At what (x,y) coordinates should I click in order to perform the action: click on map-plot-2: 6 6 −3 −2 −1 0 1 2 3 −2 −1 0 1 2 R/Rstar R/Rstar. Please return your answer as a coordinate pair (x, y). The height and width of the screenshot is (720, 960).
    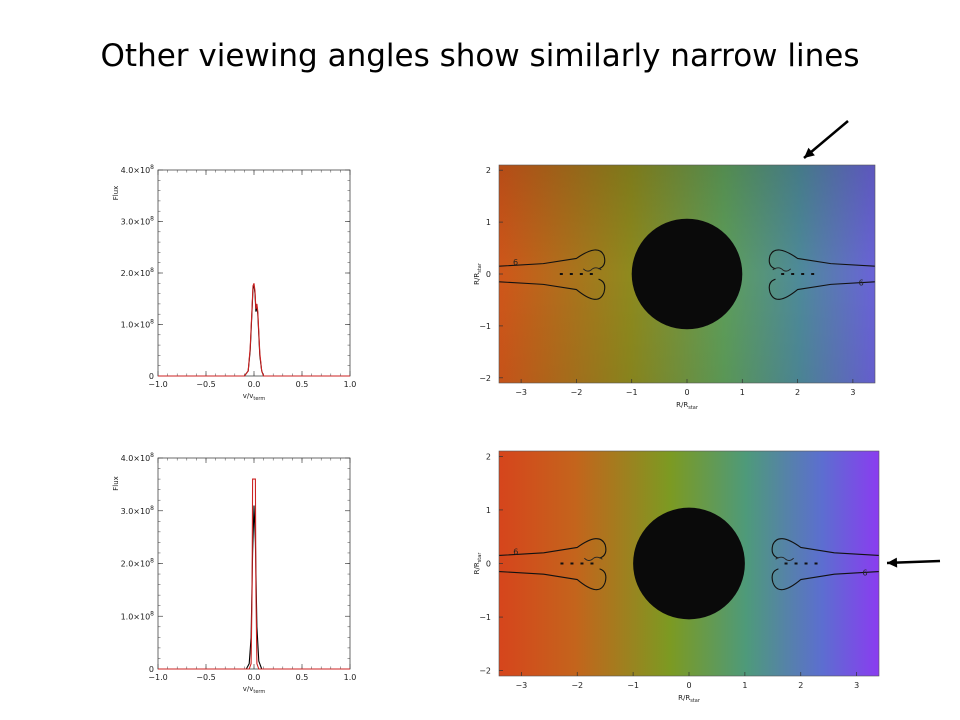
    Looking at the image, I should click on (676, 577).